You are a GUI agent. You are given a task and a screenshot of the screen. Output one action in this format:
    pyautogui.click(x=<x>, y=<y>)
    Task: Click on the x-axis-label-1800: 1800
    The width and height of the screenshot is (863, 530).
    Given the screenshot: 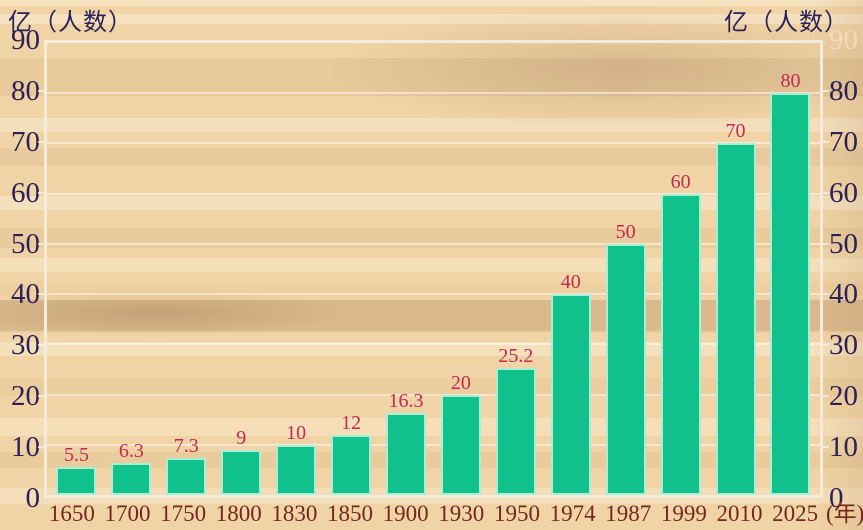 What is the action you would take?
    pyautogui.click(x=238, y=513)
    